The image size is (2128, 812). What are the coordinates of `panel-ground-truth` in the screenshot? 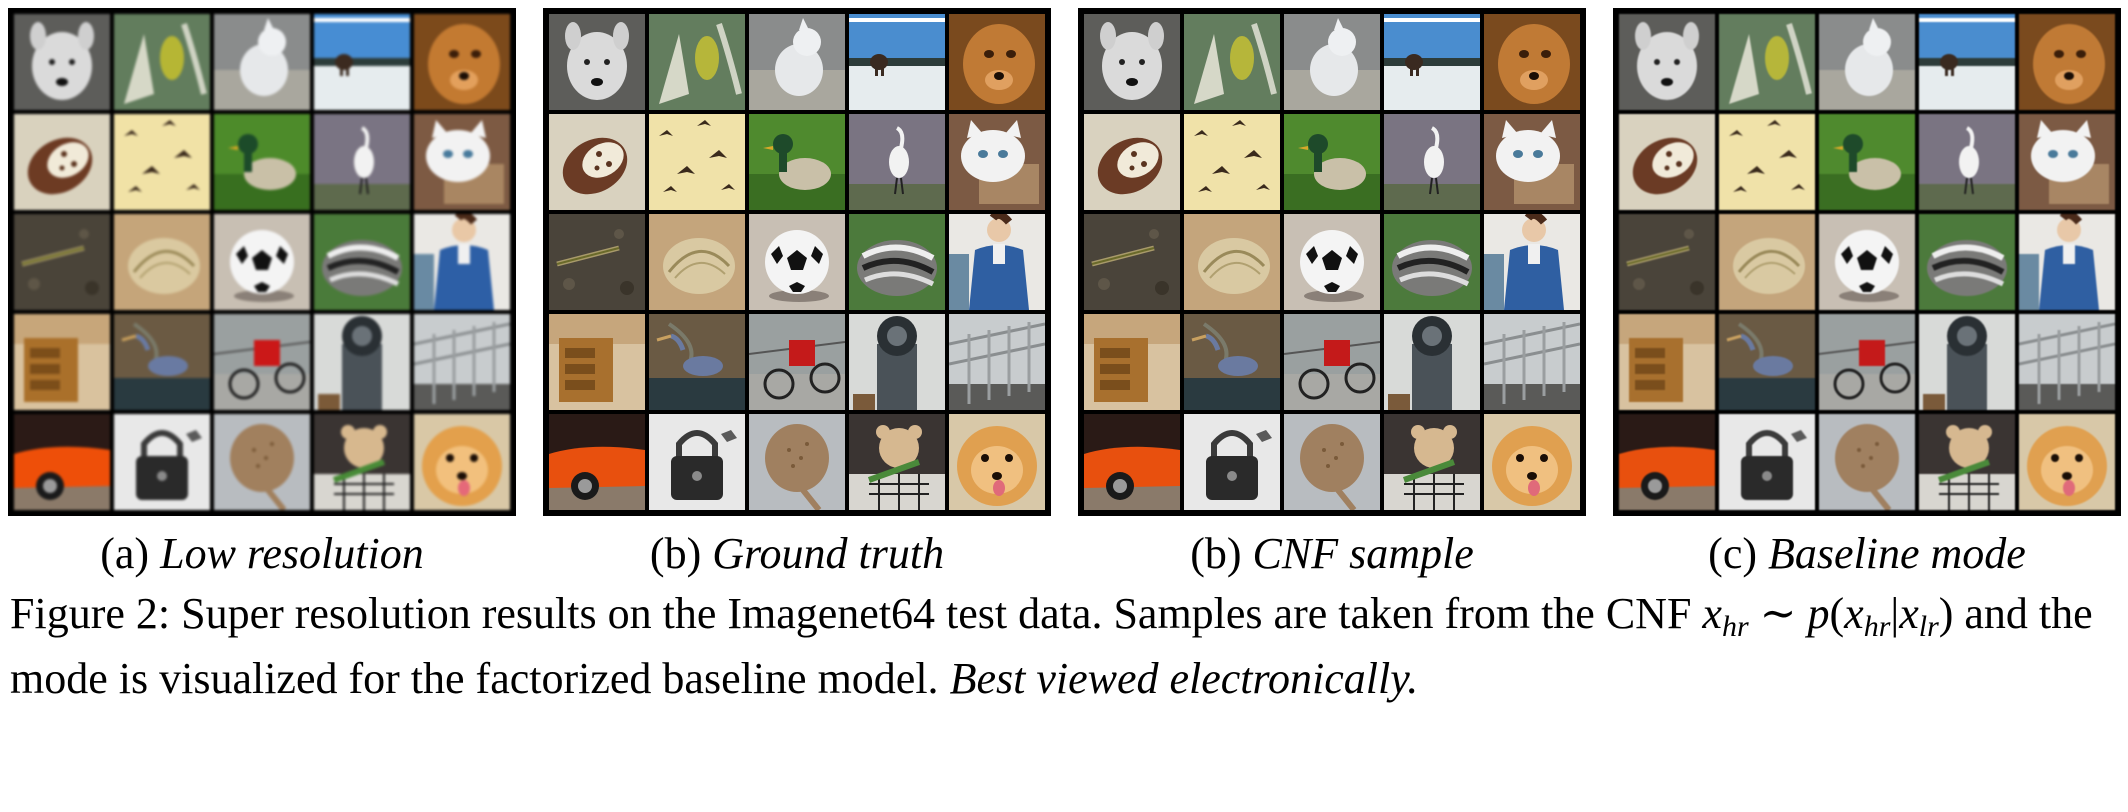 It's located at (797, 262).